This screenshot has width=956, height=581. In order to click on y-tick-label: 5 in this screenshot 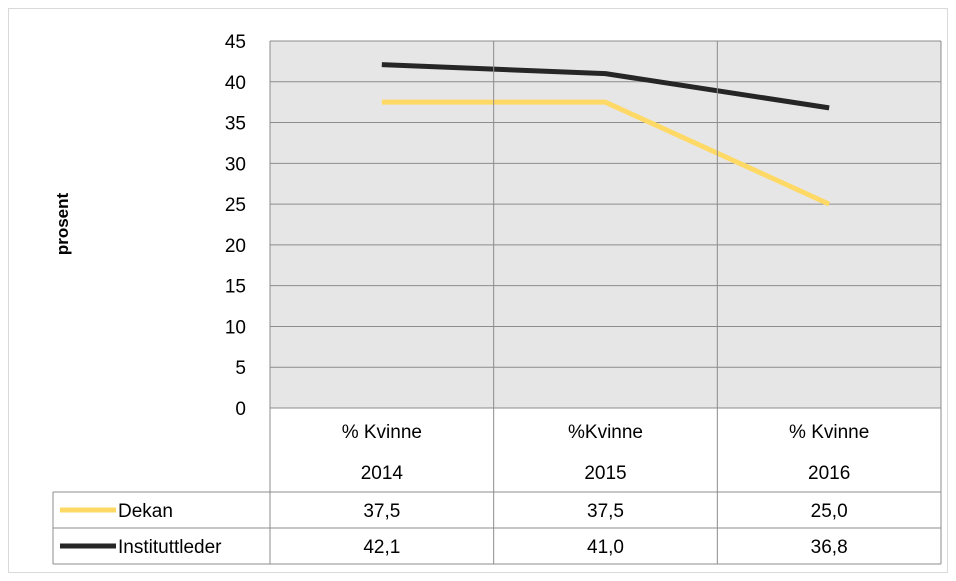, I will do `click(240, 368)`.